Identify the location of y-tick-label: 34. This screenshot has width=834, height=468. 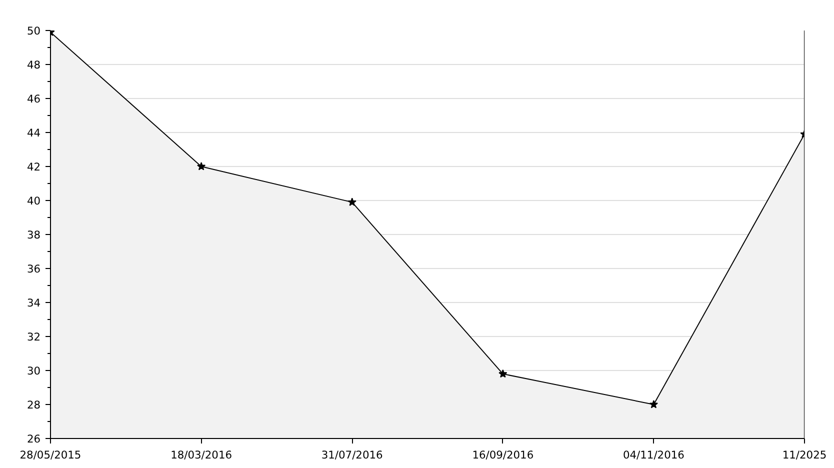
(33, 303).